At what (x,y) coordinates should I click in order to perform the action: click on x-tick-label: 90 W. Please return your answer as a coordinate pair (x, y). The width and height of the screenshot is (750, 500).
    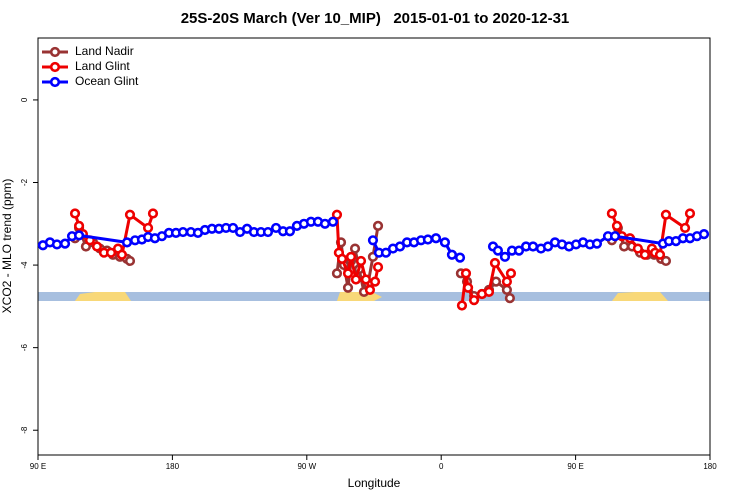
    Looking at the image, I should click on (306, 466).